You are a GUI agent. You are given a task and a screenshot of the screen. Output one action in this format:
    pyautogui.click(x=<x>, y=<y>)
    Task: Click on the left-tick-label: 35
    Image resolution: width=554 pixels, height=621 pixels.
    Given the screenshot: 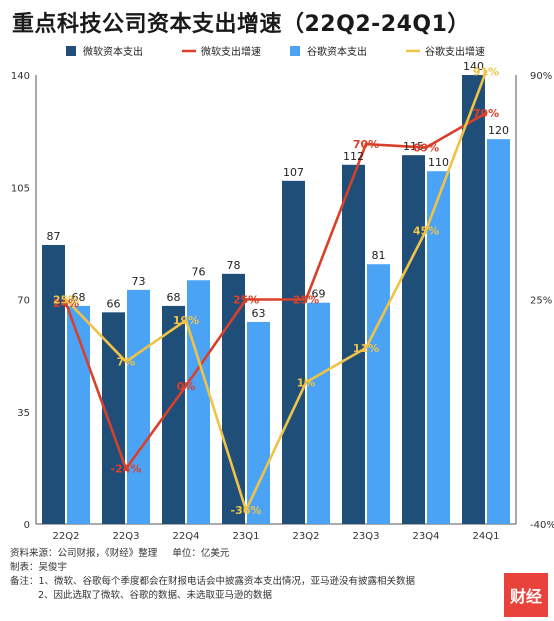 What is the action you would take?
    pyautogui.click(x=23, y=413)
    